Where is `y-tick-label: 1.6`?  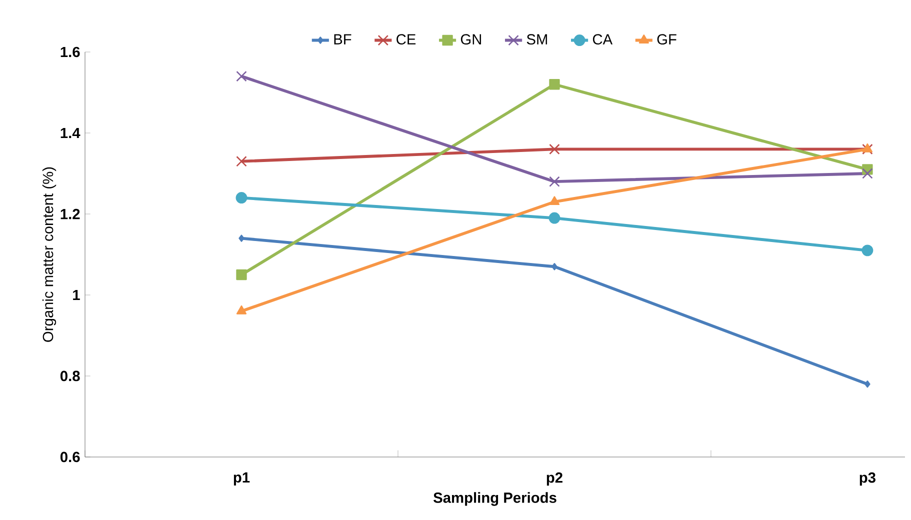 y-tick-label: 1.6 is located at coordinates (70, 52).